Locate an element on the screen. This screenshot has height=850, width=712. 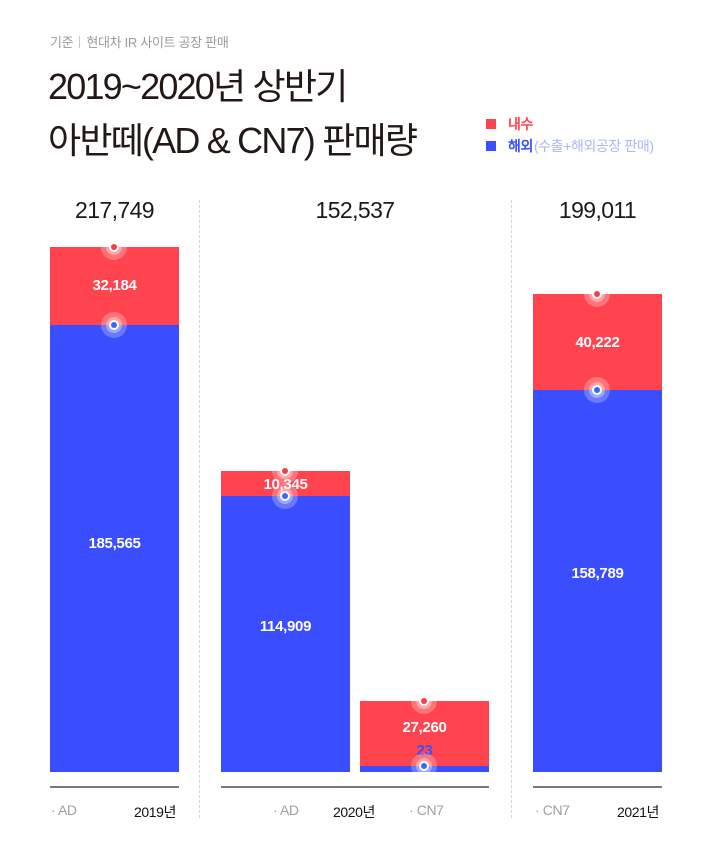
segment-overseas: 185,565 is located at coordinates (114, 548).